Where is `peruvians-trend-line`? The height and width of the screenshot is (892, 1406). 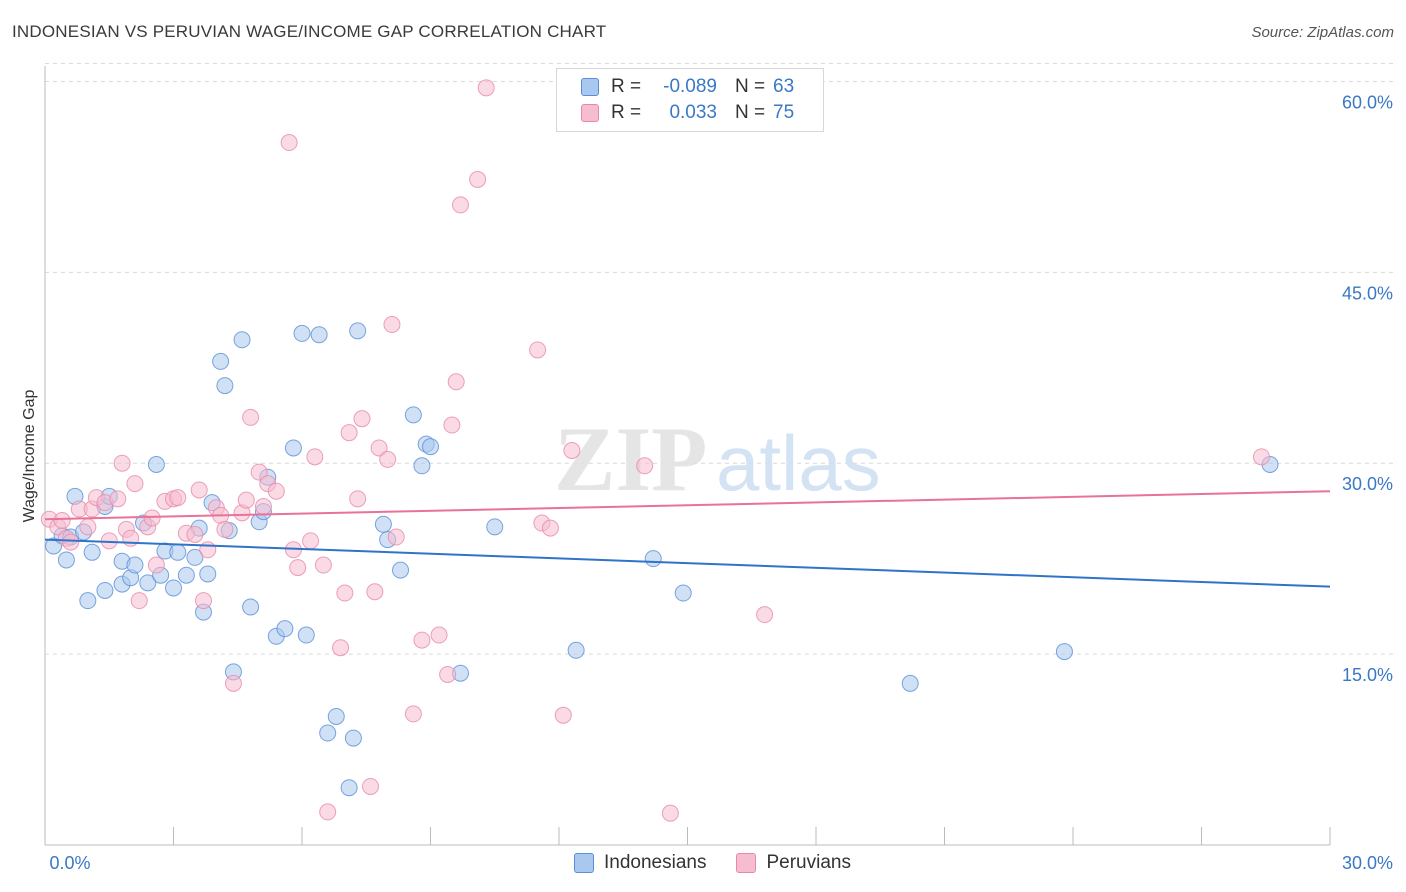
peruvians-trend-line is located at coordinates (687, 505).